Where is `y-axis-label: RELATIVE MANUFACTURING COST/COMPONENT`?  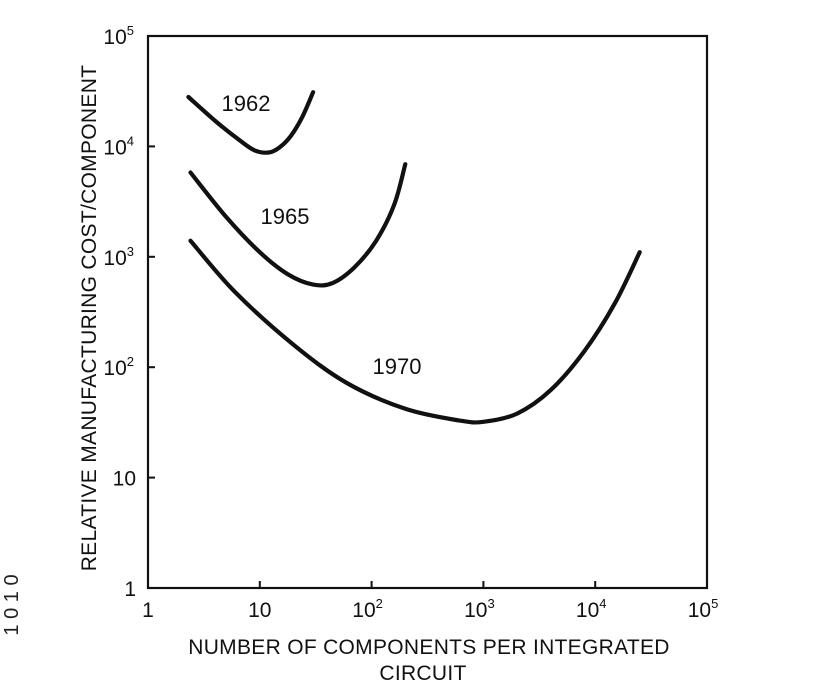 y-axis-label: RELATIVE MANUFACTURING COST/COMPONENT is located at coordinates (89, 318).